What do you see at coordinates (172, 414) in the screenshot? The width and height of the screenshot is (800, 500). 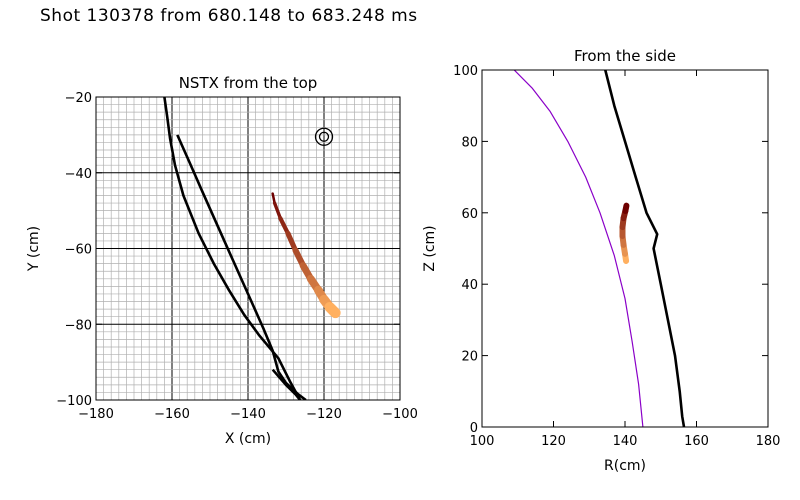 I see `x-tick-label: −160` at bounding box center [172, 414].